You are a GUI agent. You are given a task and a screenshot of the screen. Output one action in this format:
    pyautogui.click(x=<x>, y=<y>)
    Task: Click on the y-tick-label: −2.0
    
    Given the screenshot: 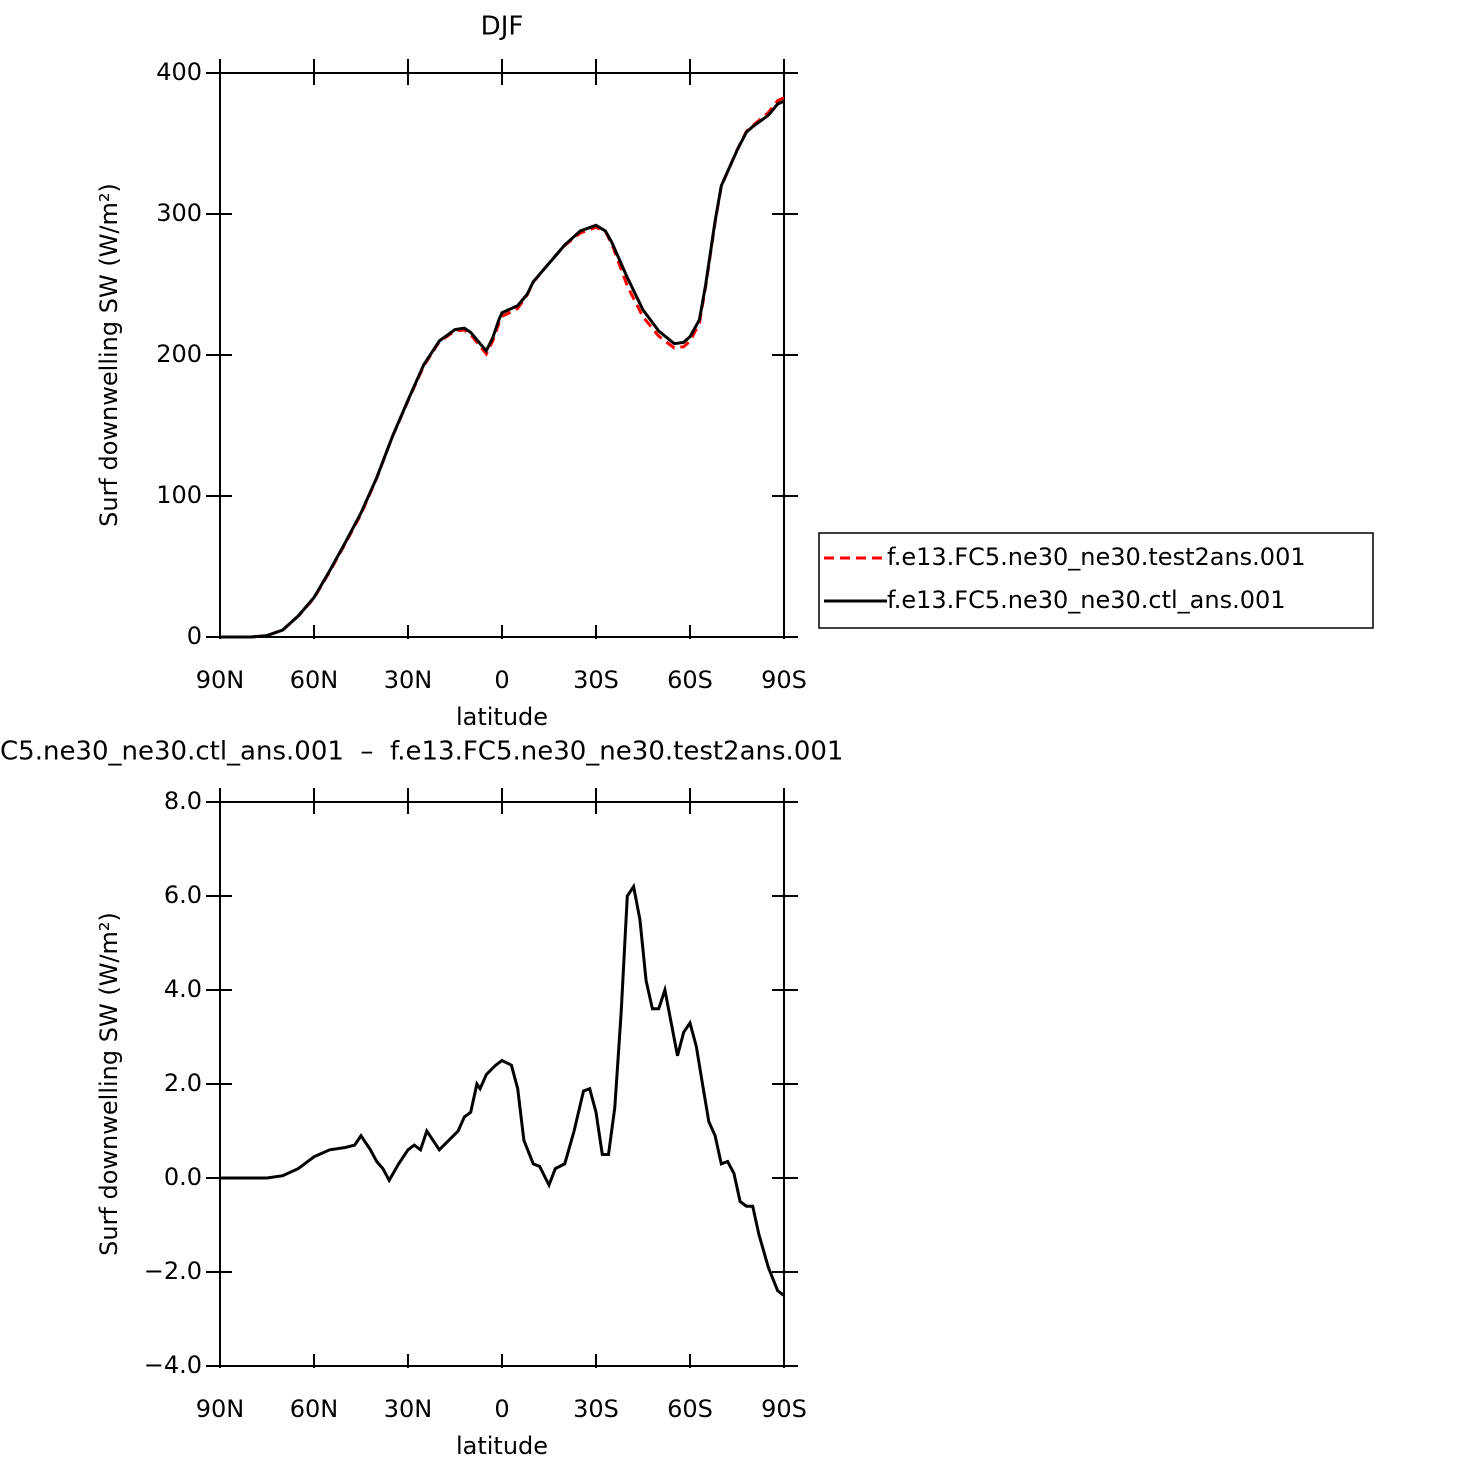 What is the action you would take?
    pyautogui.click(x=173, y=1271)
    